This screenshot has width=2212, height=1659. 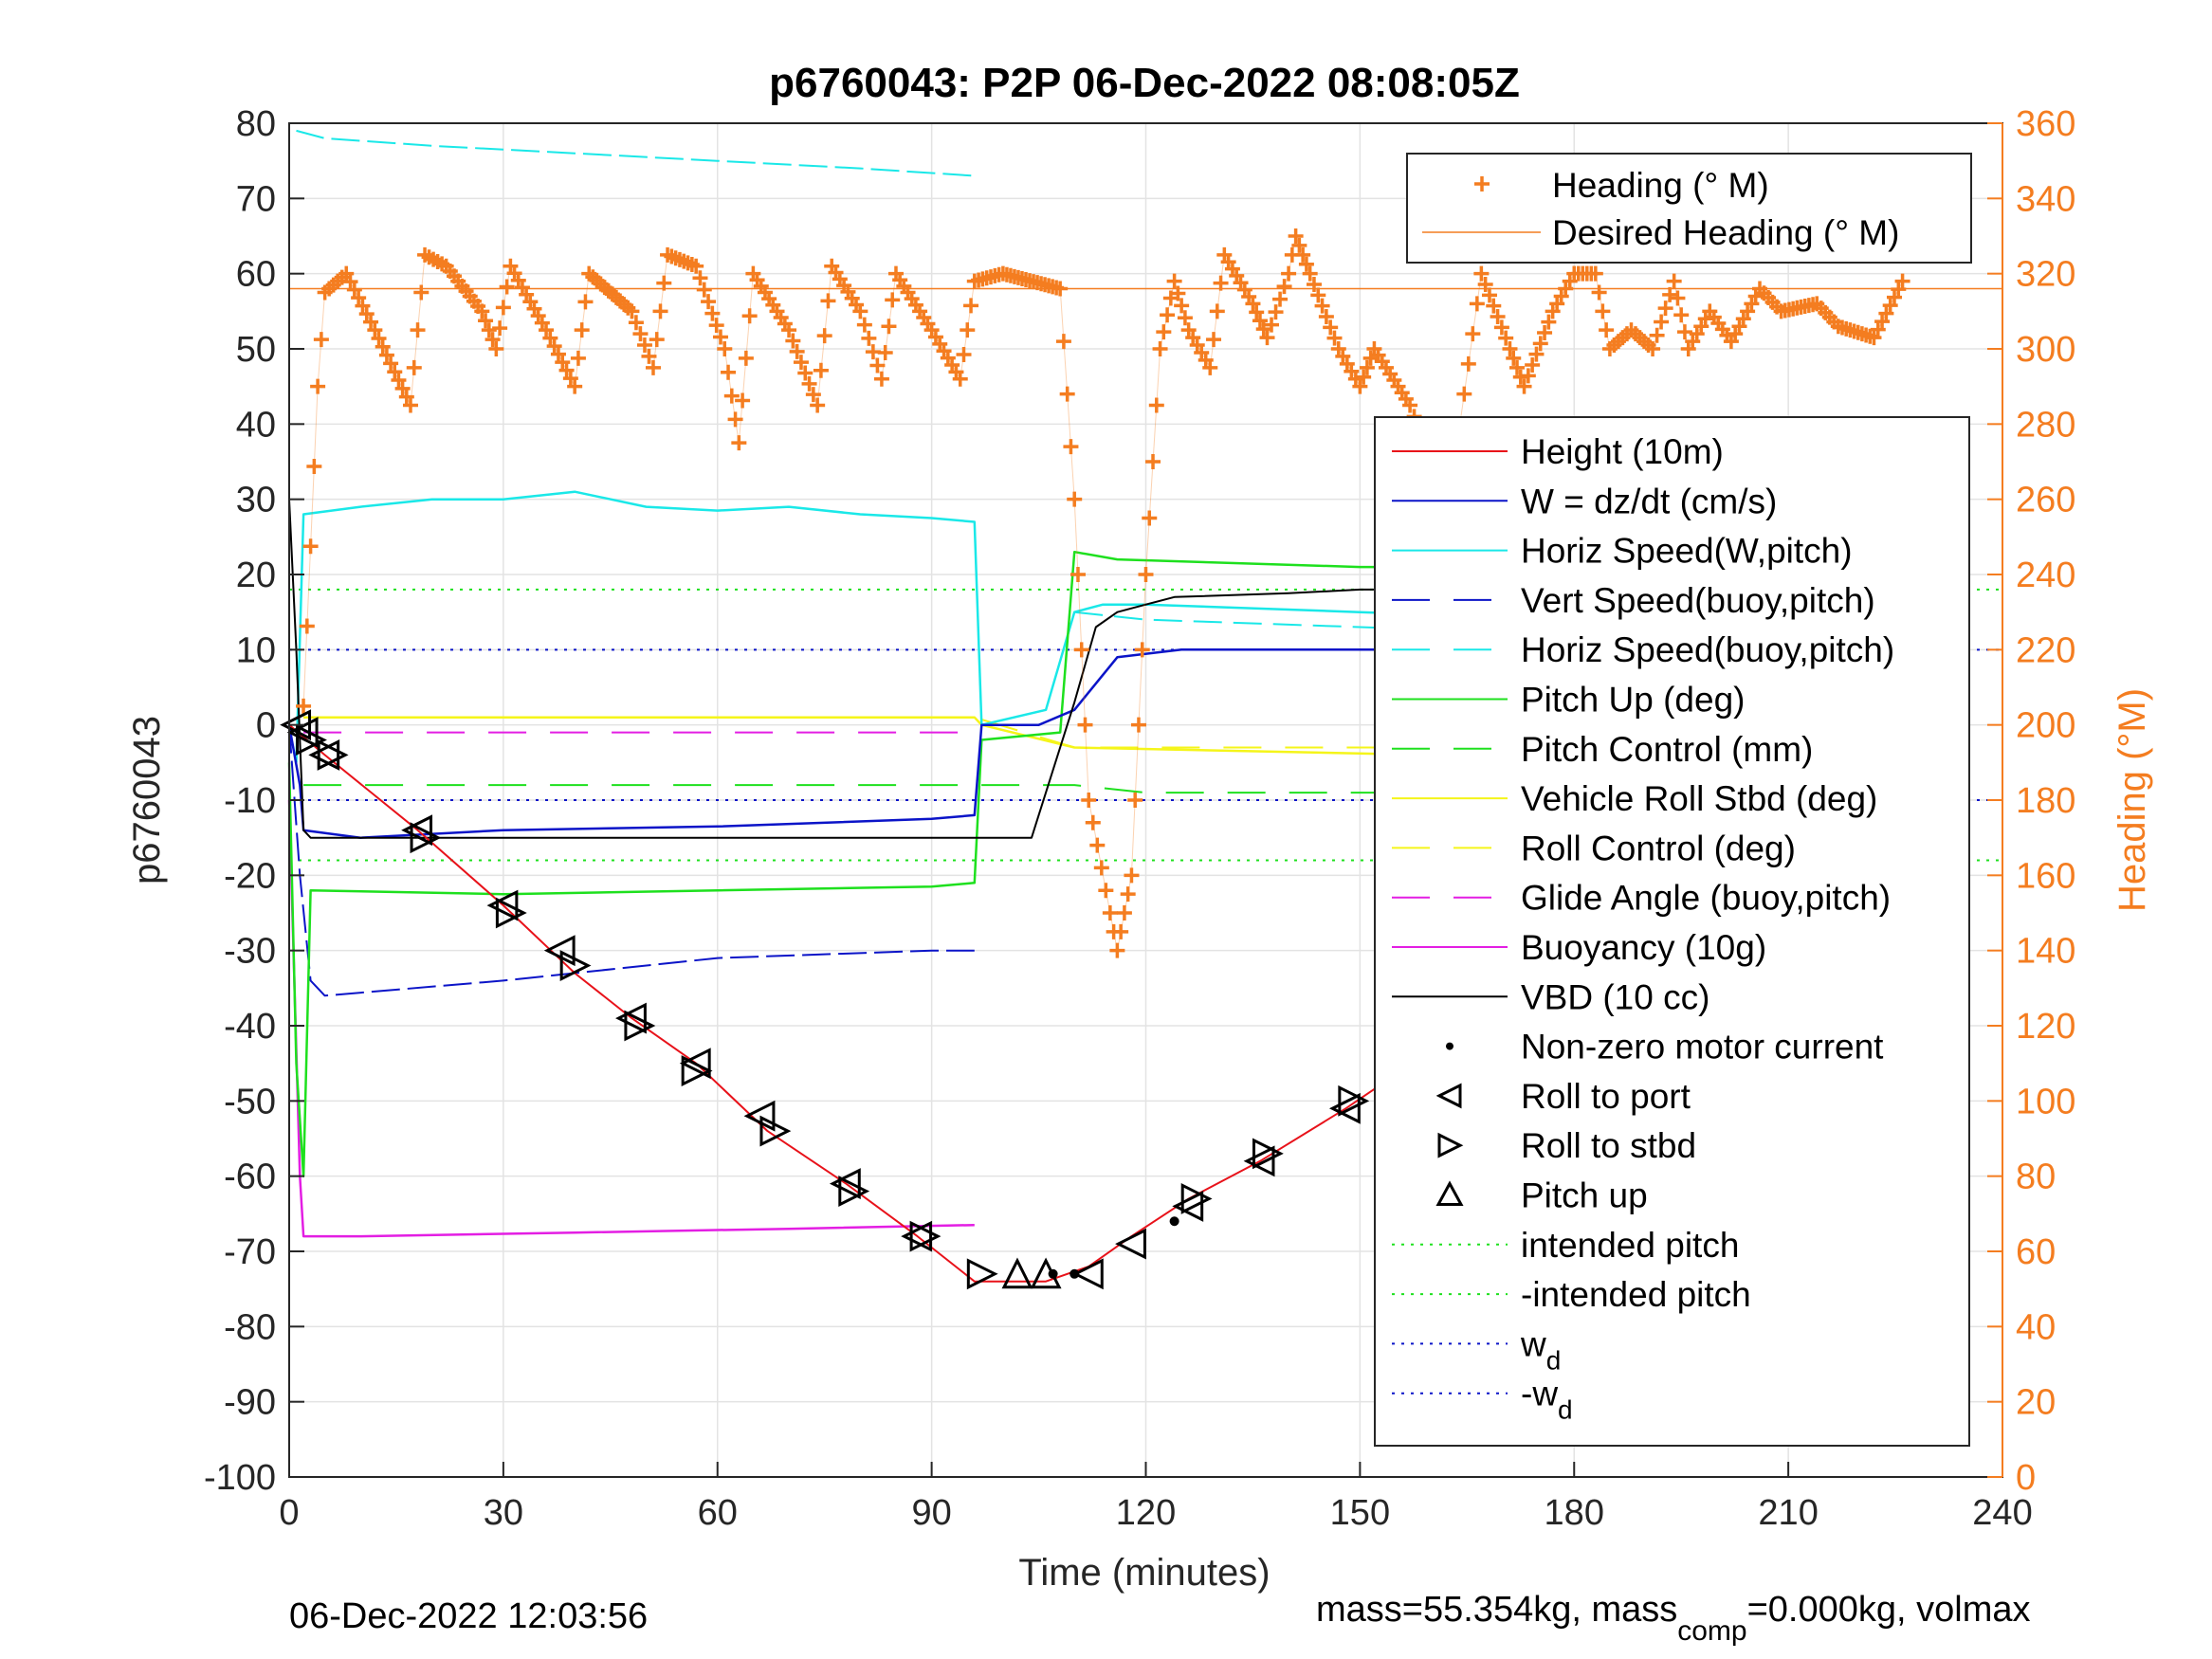 I want to click on legend-label-main: w, so click(x=1533, y=1343).